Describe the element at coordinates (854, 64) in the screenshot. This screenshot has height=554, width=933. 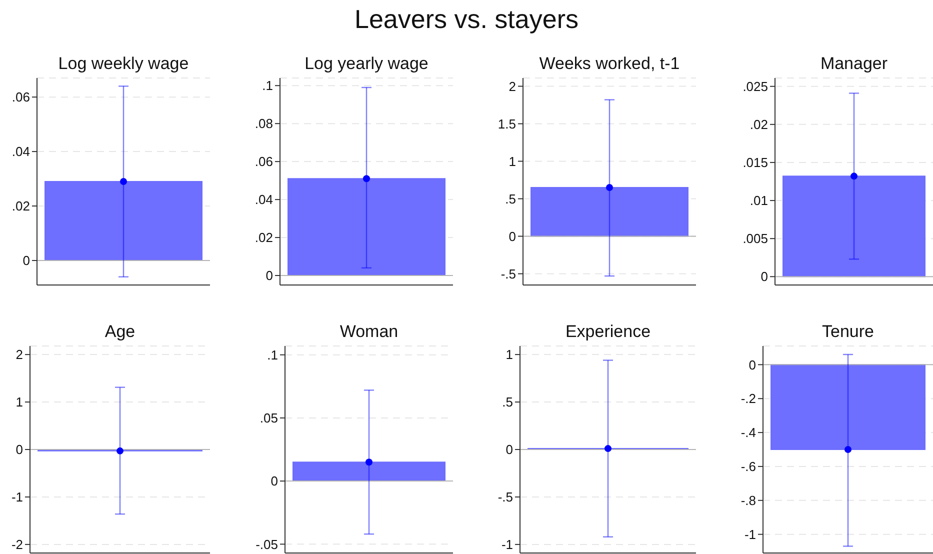
I see `chart-title: Manager` at that location.